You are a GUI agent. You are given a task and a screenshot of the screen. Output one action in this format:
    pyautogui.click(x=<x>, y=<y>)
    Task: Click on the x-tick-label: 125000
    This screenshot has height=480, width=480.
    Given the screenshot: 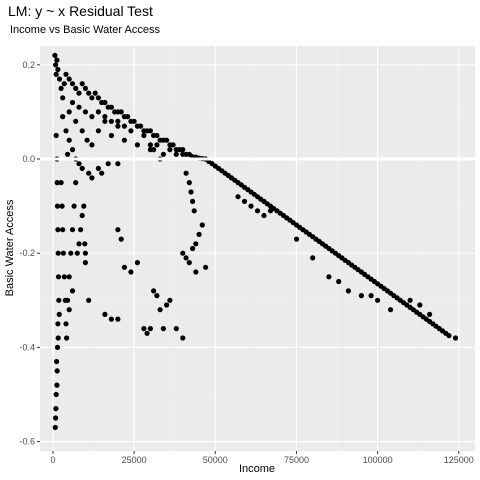 What is the action you would take?
    pyautogui.click(x=459, y=460)
    